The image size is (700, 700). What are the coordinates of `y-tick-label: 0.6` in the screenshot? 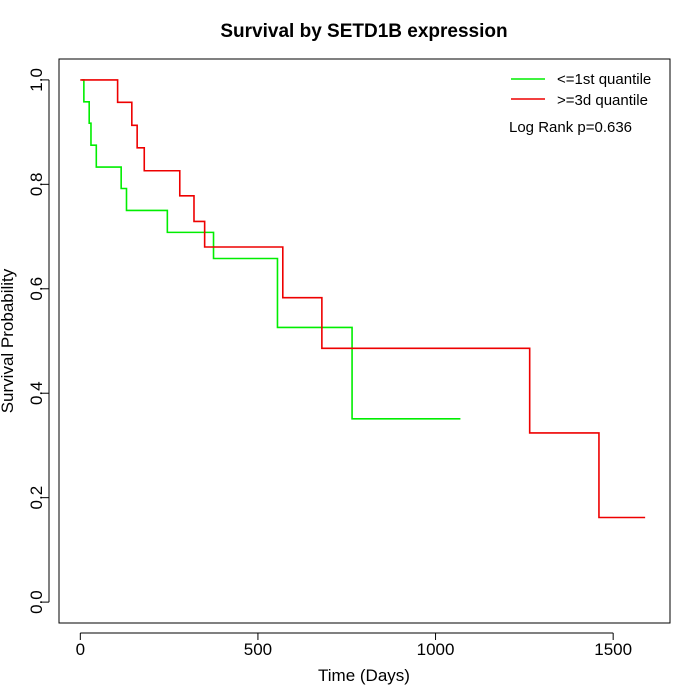 It's located at (36, 289).